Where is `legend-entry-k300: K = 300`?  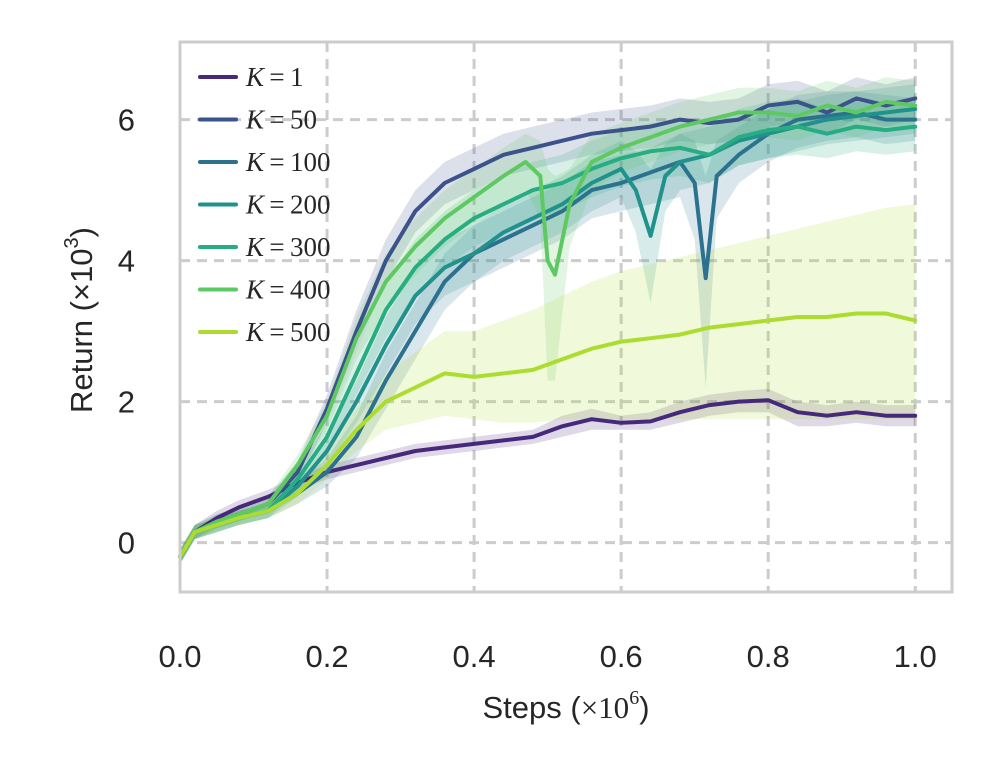 legend-entry-k300: K = 300 is located at coordinates (264, 247).